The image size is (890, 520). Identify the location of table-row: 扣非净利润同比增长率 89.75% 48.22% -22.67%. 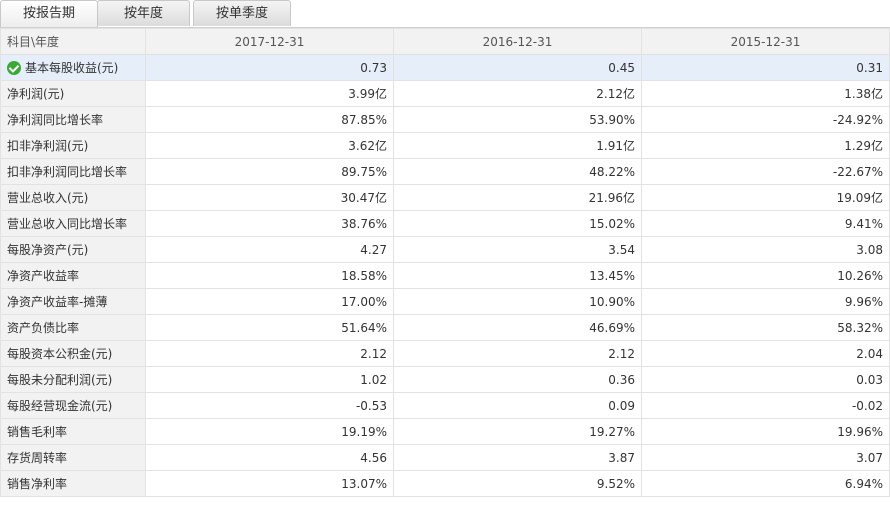
(445, 171).